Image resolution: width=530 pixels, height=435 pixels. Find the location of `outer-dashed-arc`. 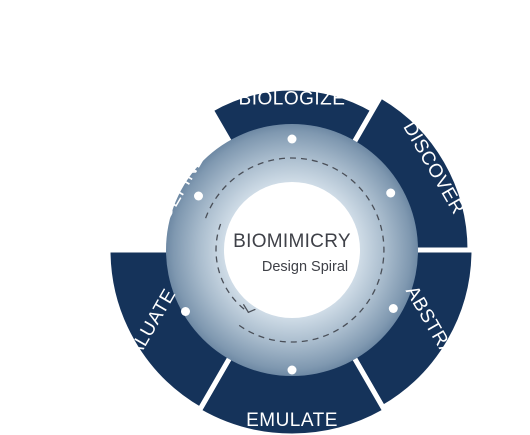

outer-dashed-arc is located at coordinates (294, 250).